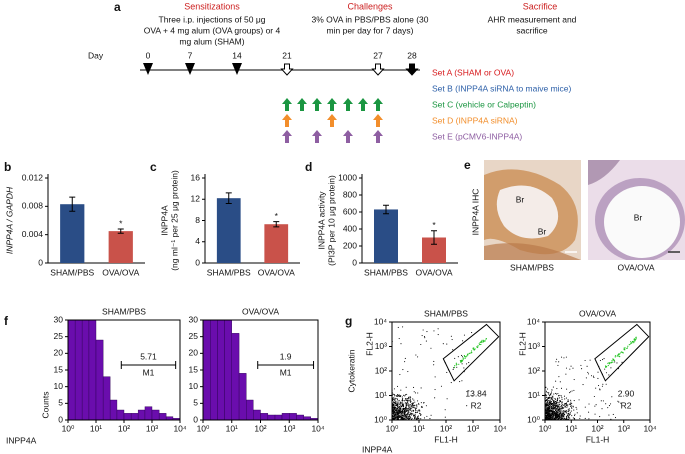 The image size is (685, 454). Describe the element at coordinates (72, 204) in the screenshot. I see `error-bar` at that location.